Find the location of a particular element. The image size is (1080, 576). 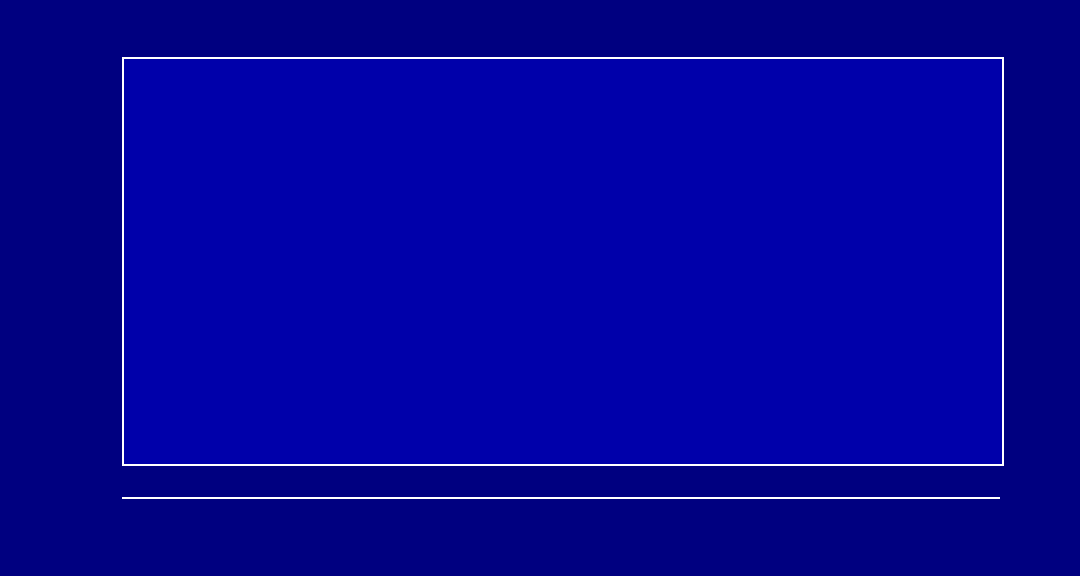

x-axis-tick-labels is located at coordinates (561, 476).